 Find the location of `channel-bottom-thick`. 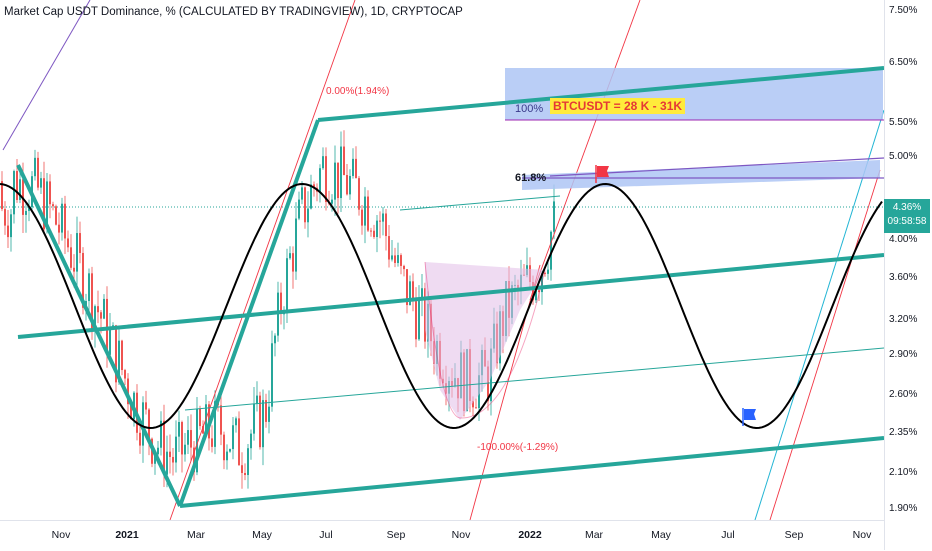

channel-bottom-thick is located at coordinates (531, 472).